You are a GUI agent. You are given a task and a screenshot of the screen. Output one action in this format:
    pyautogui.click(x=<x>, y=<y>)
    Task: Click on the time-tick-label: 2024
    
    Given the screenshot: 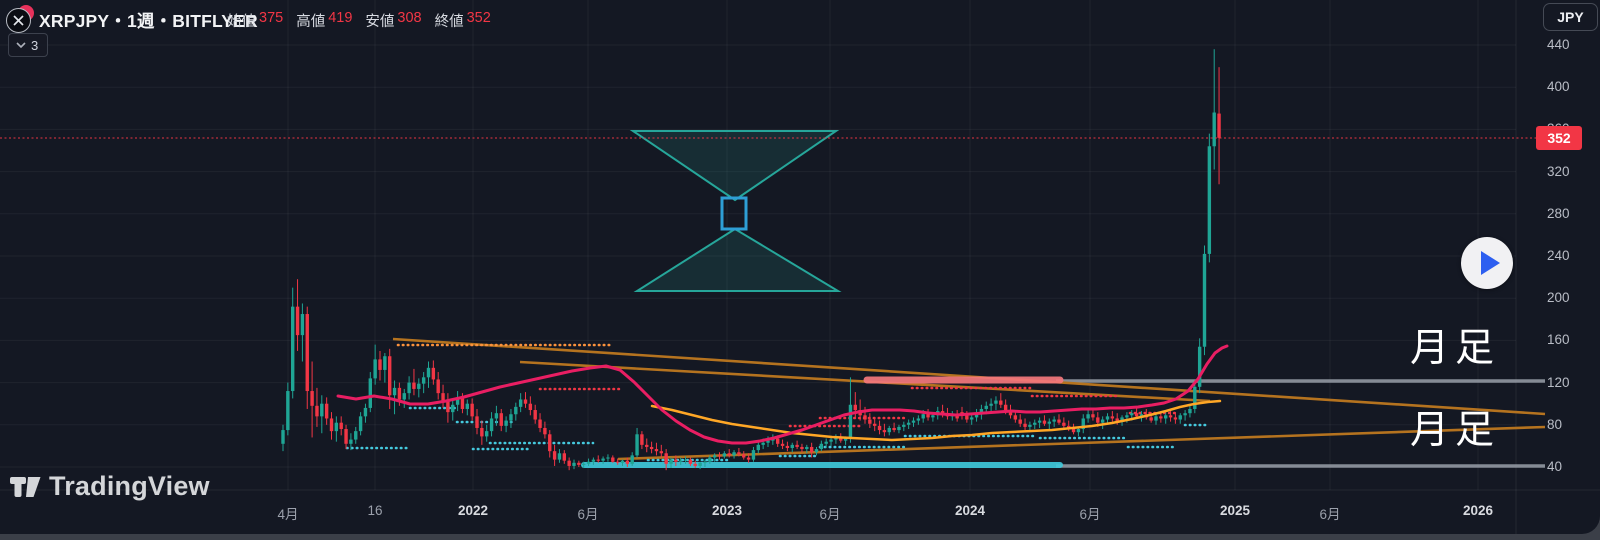 What is the action you would take?
    pyautogui.click(x=970, y=510)
    